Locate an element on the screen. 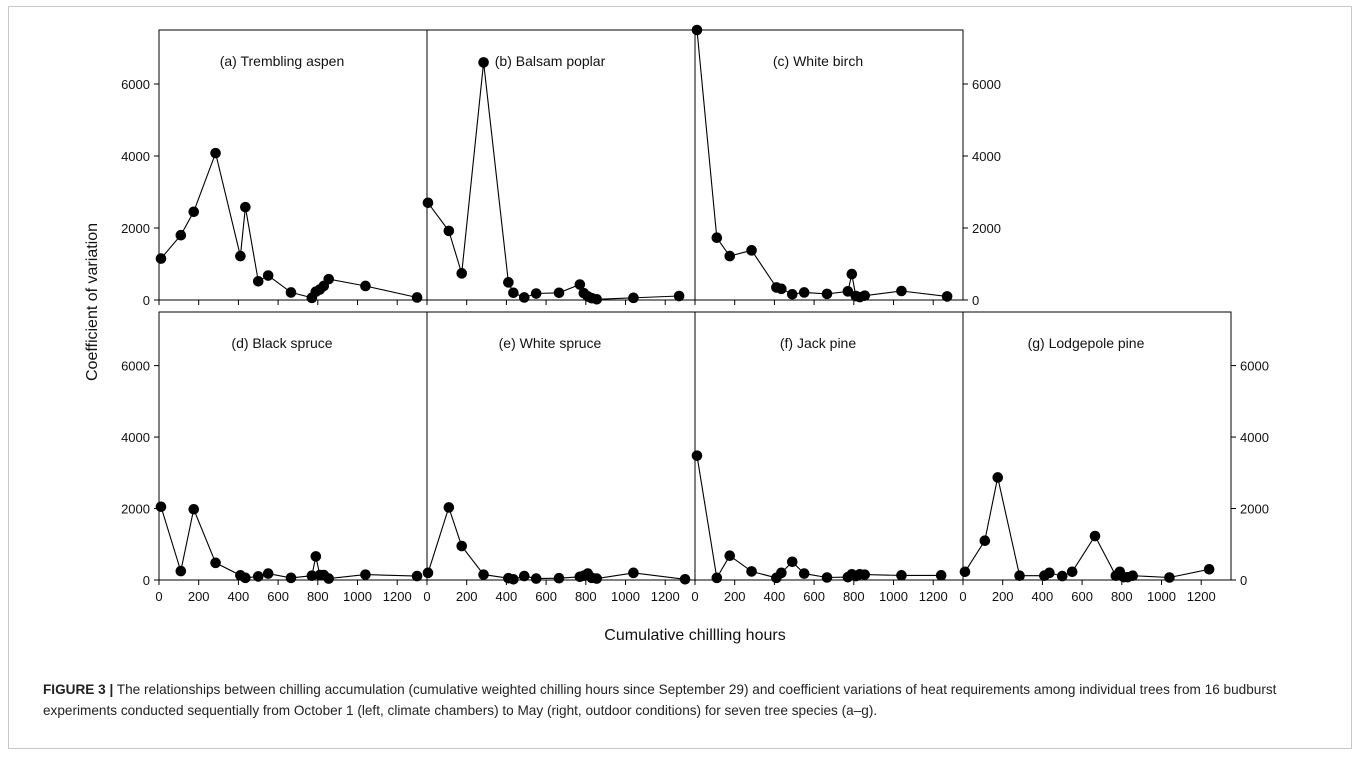  panel-title: (c) White birch is located at coordinates (818, 61).